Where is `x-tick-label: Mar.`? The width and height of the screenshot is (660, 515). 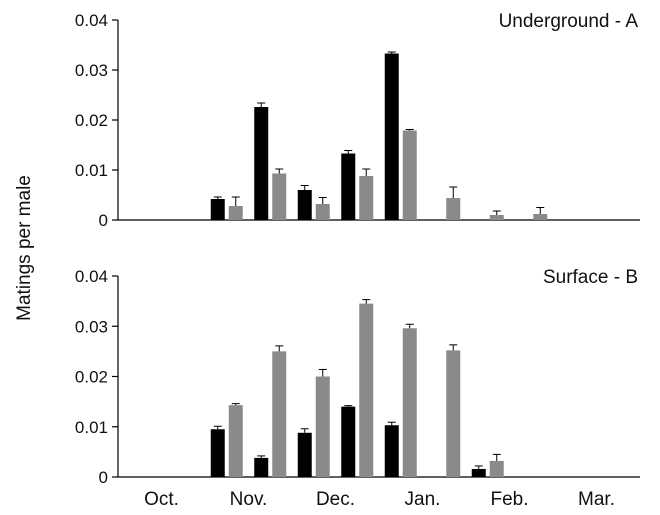 x-tick-label: Mar. is located at coordinates (596, 499).